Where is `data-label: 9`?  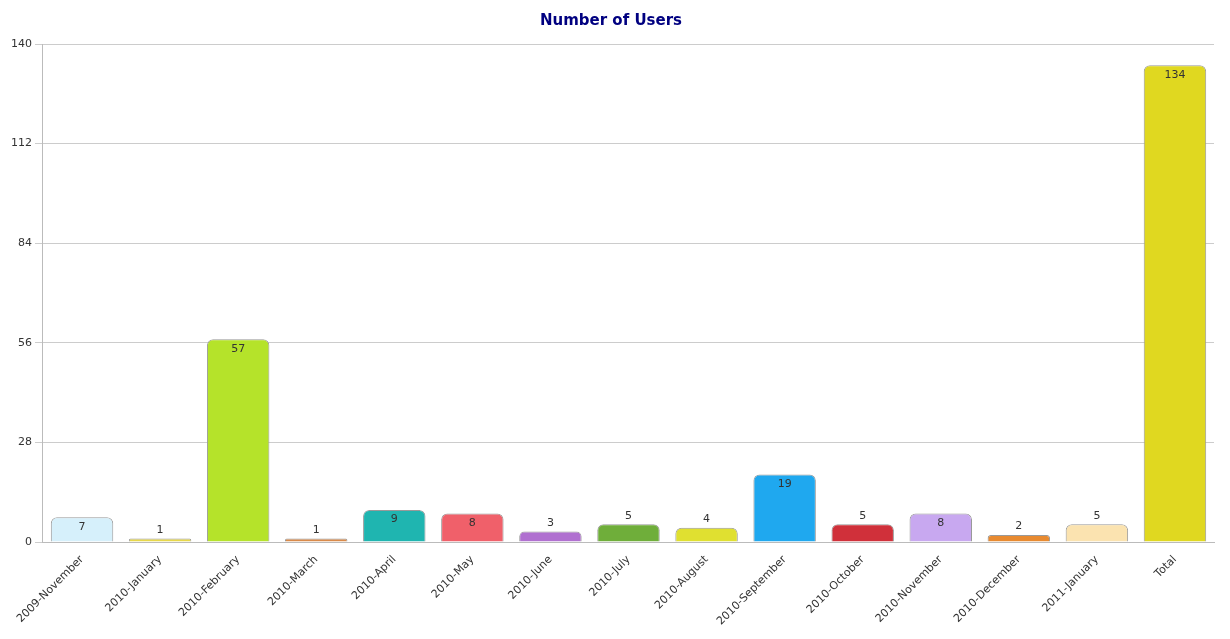 data-label: 9 is located at coordinates (394, 519).